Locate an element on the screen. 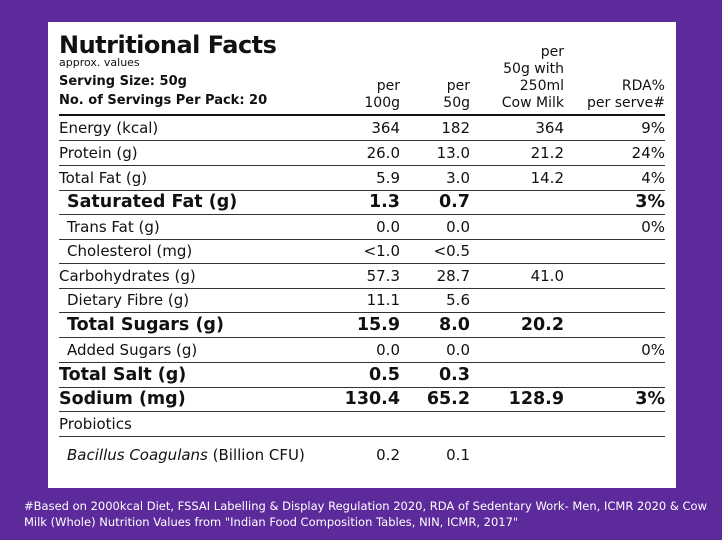 Image resolution: width=722 pixels, height=540 pixels. cell-v4: 4% is located at coordinates (653, 177).